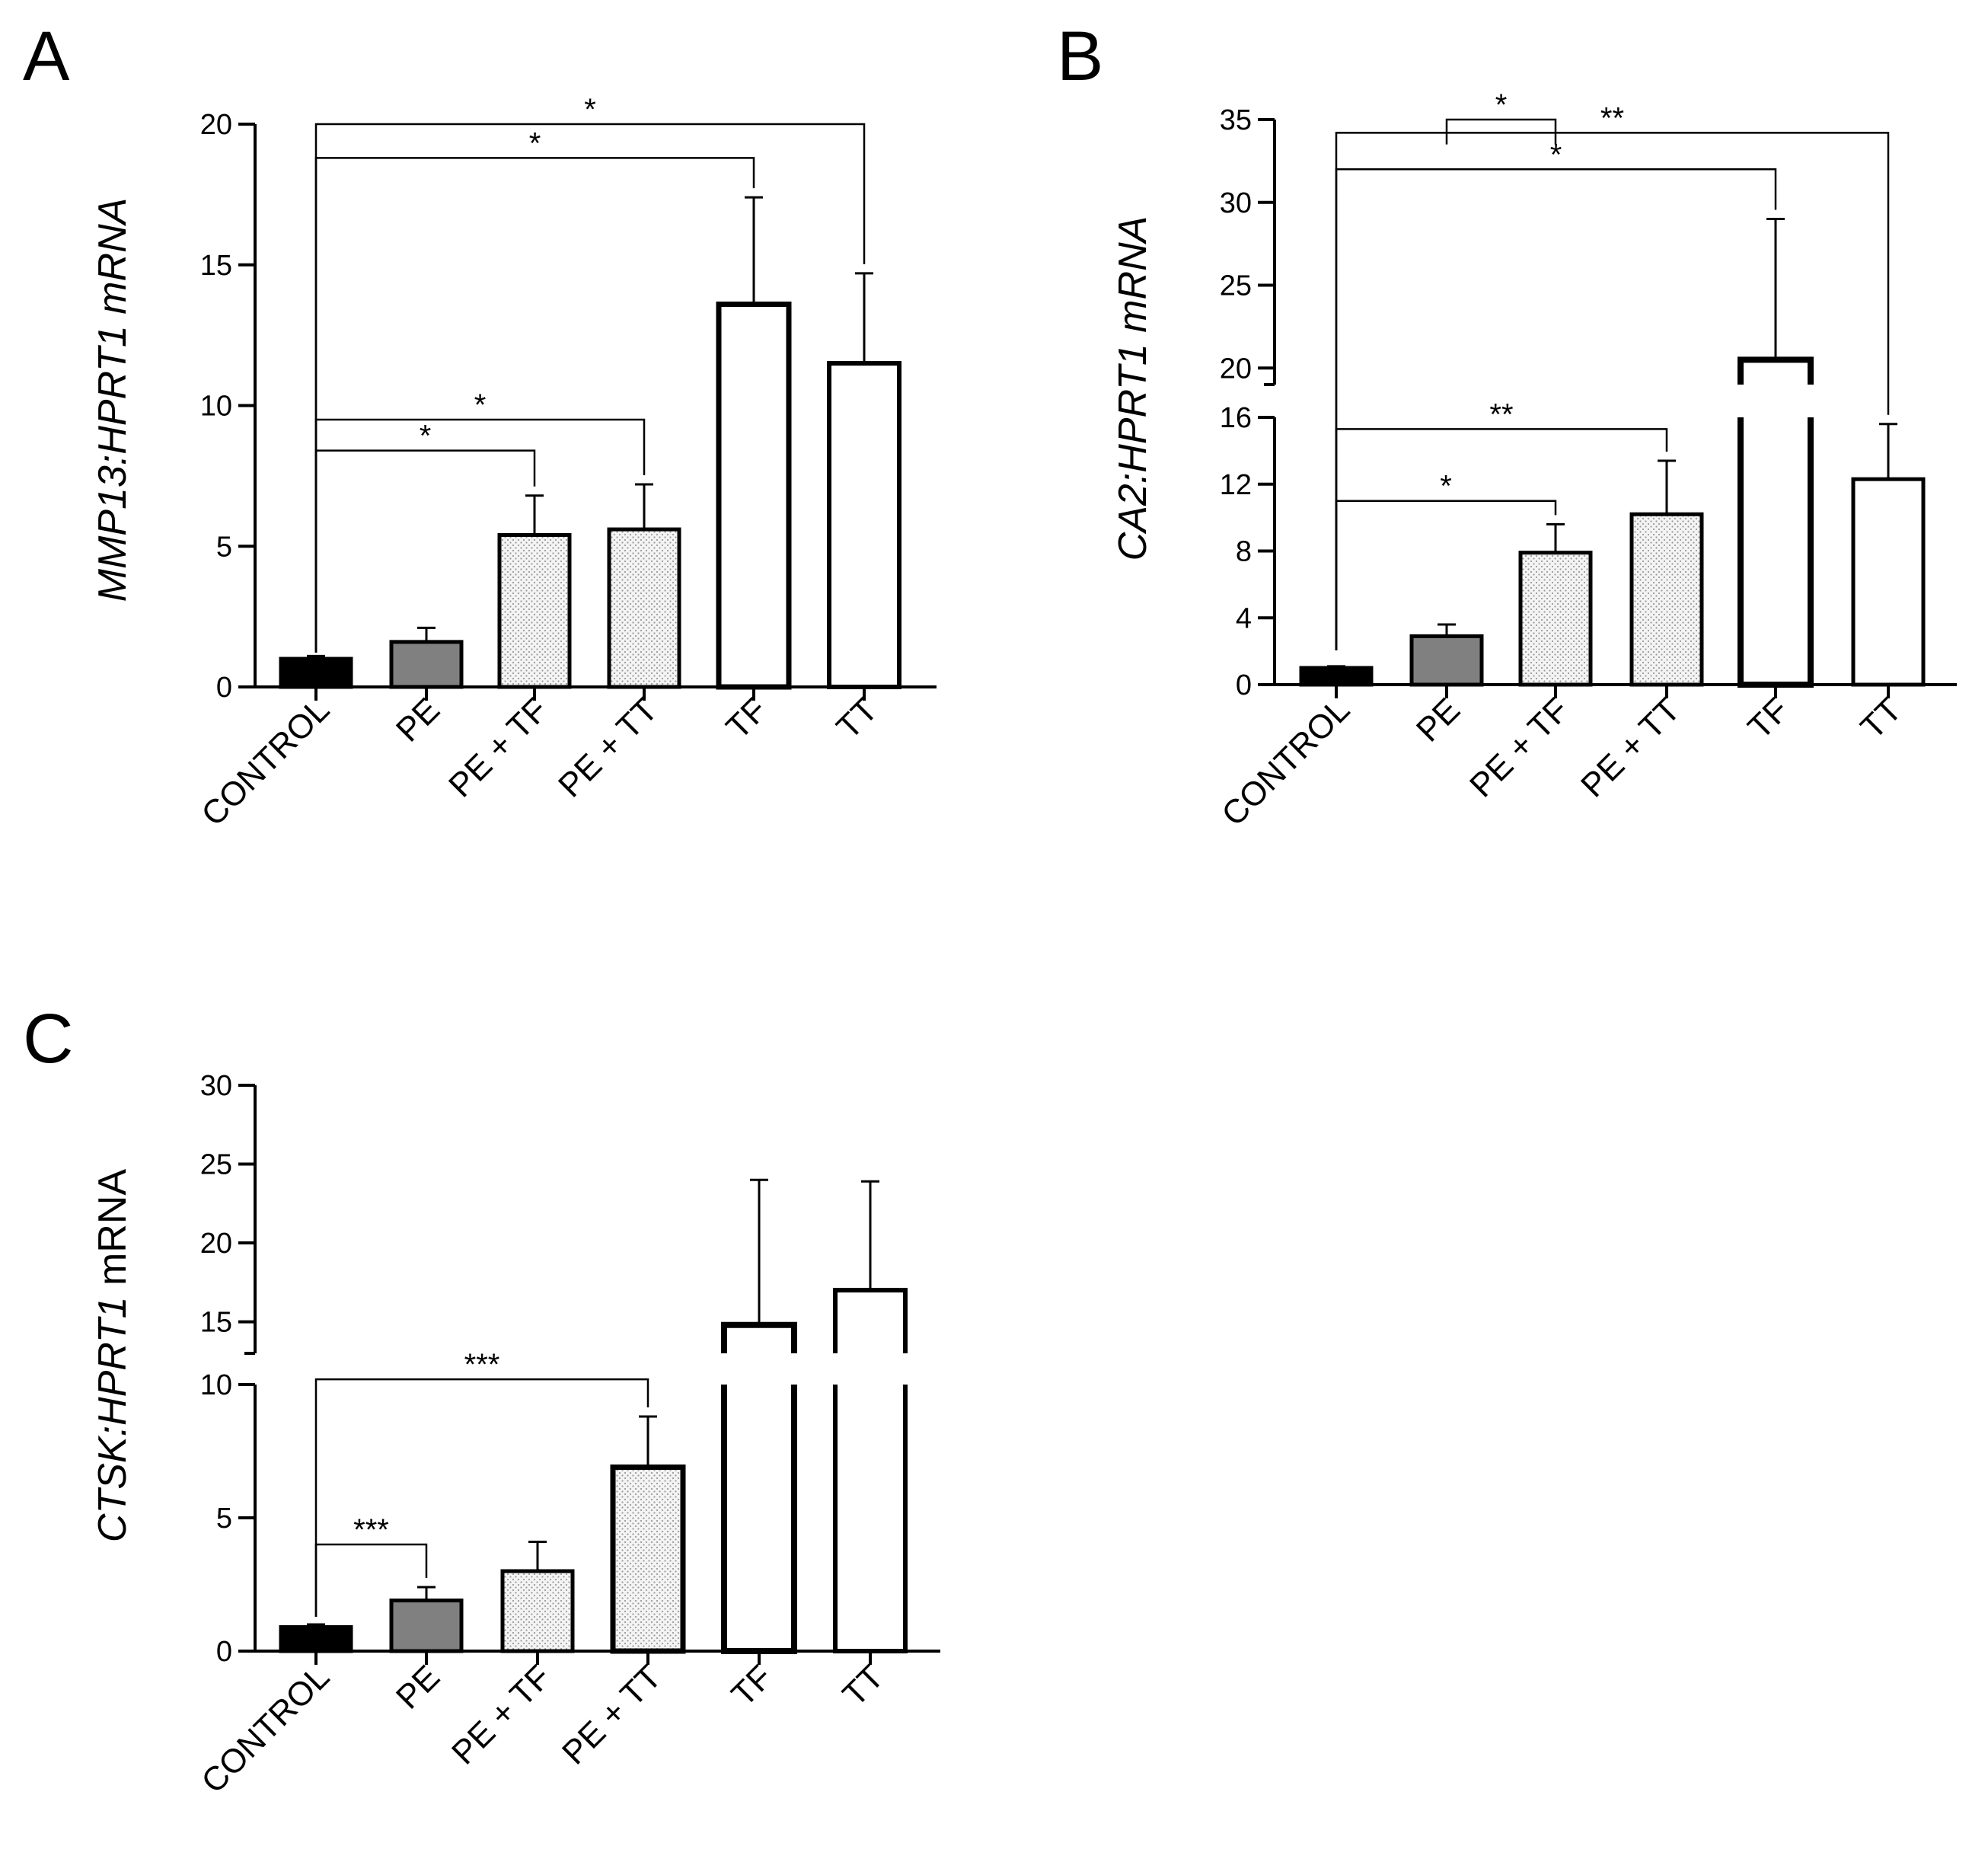  Describe the element at coordinates (1236, 418) in the screenshot. I see `y-tick-label: 16` at that location.